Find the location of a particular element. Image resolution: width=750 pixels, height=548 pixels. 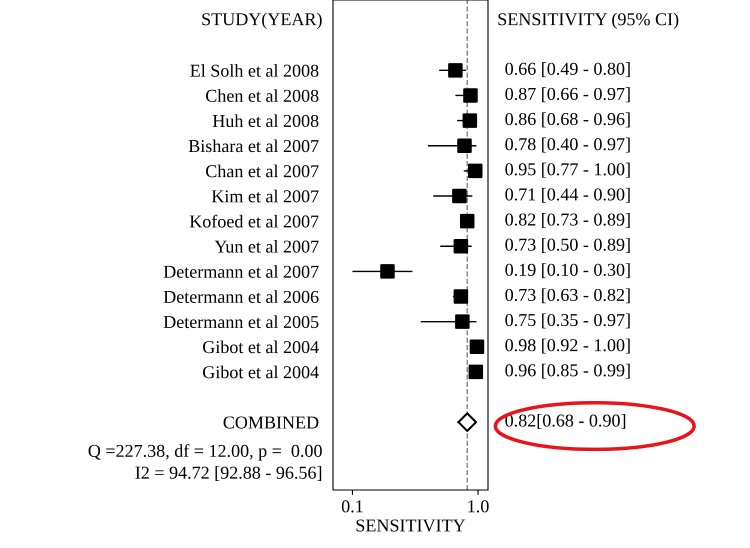

y-tick-label: Huh et al 2008 is located at coordinates (265, 121).